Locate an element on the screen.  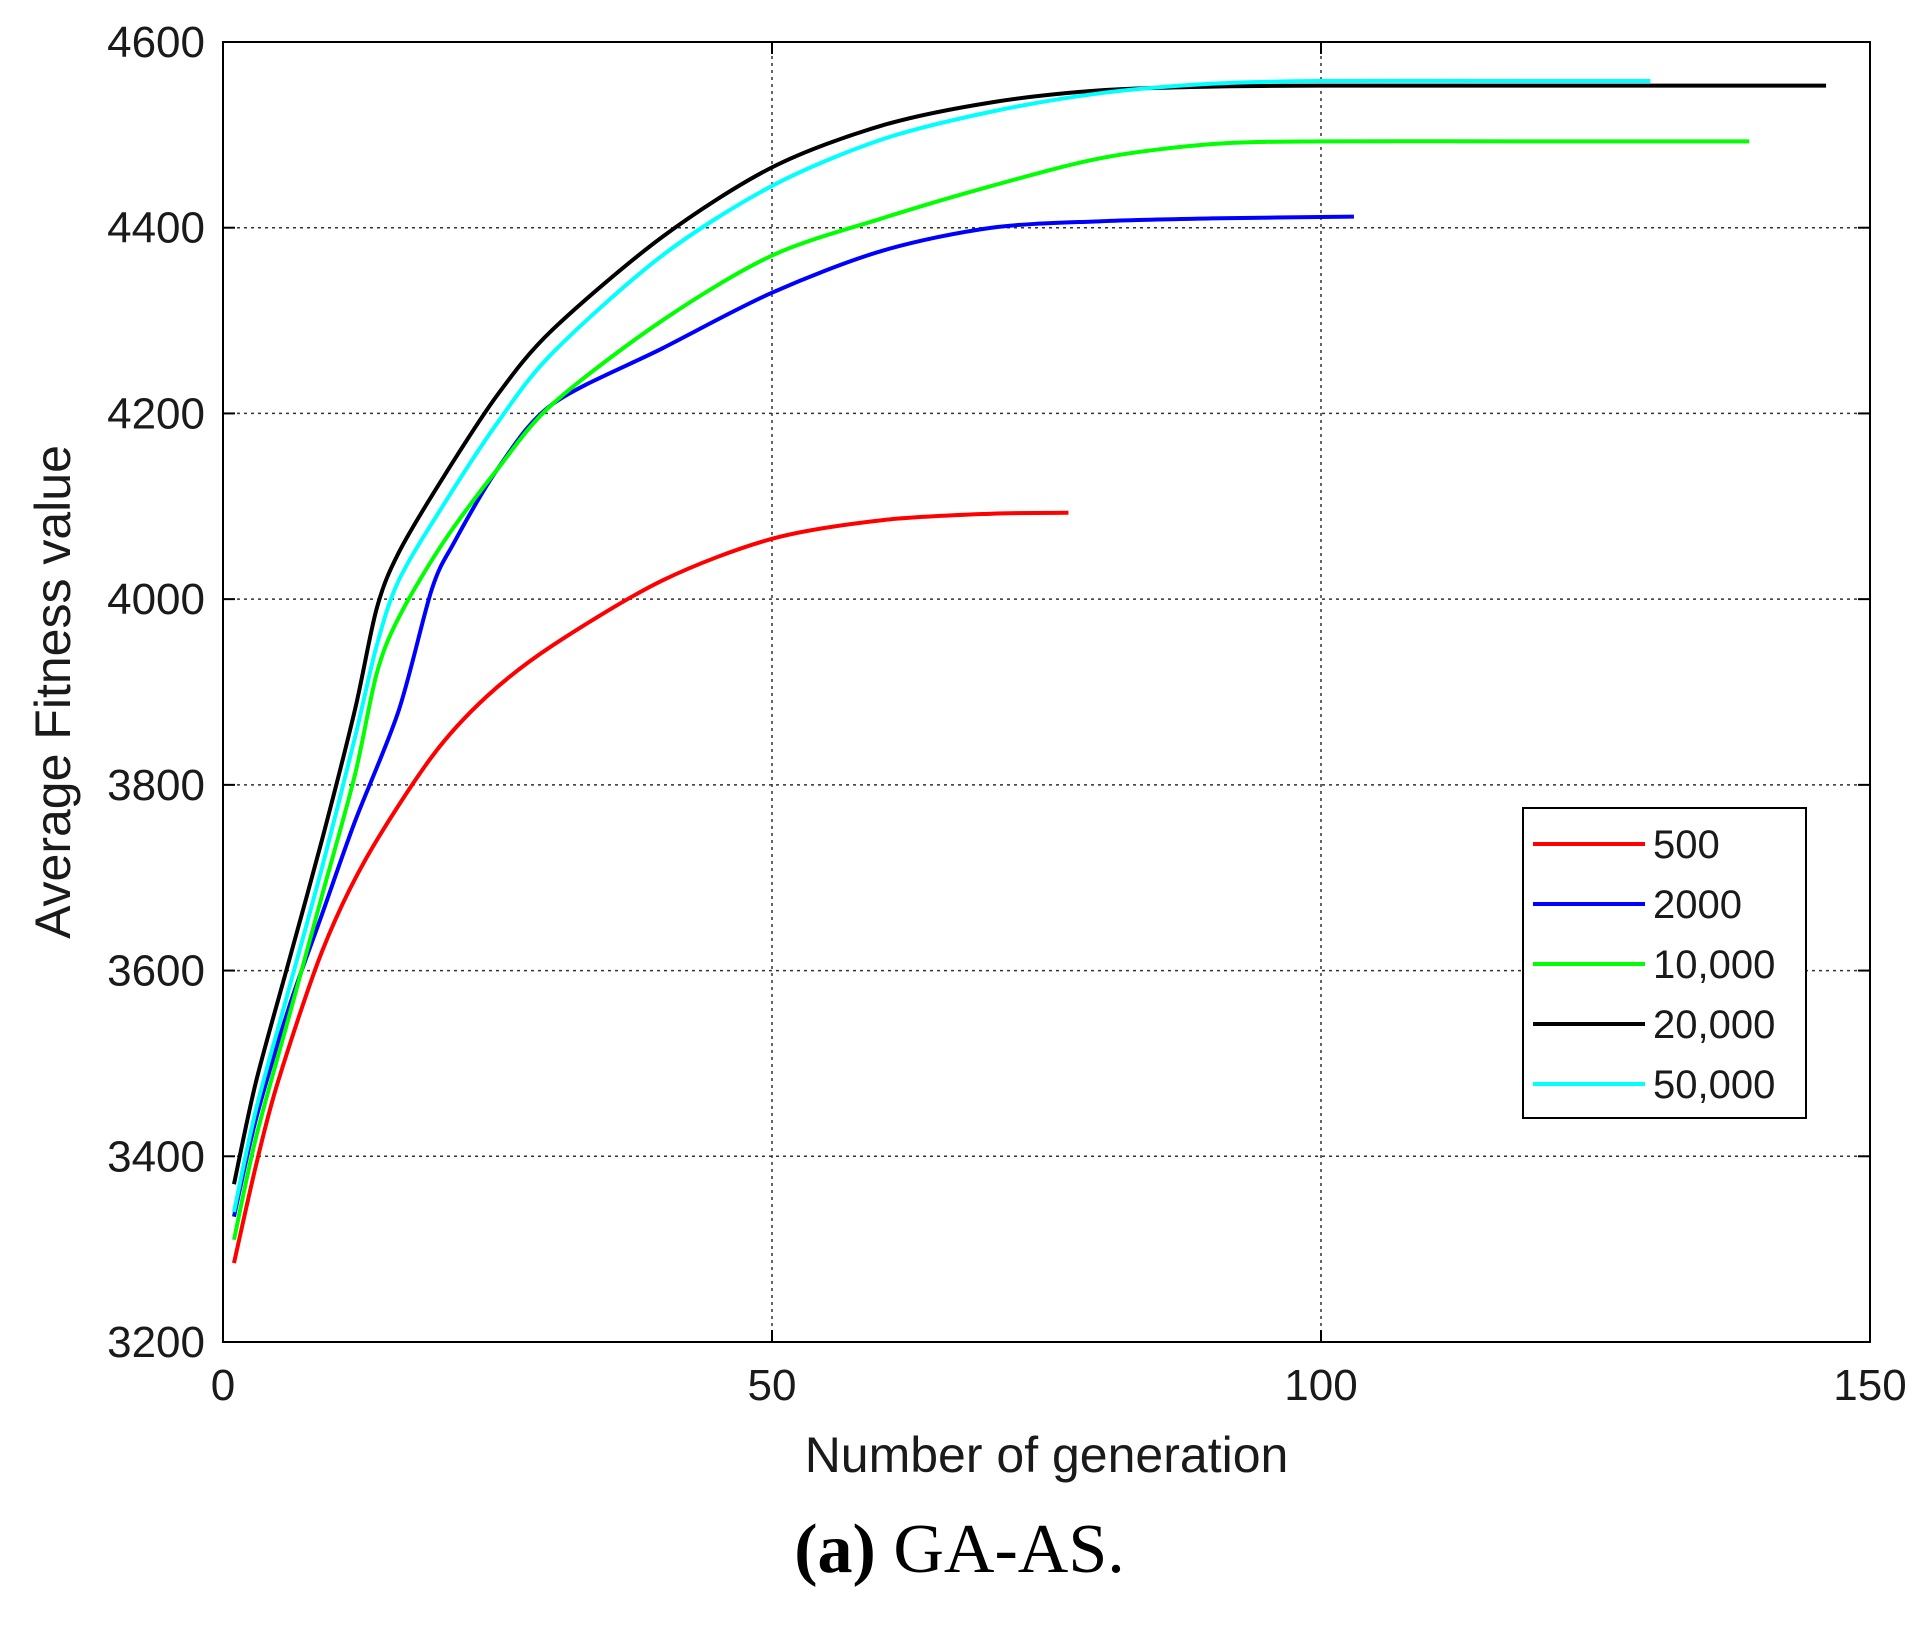
x-tick-label: 50 is located at coordinates (772, 1385).